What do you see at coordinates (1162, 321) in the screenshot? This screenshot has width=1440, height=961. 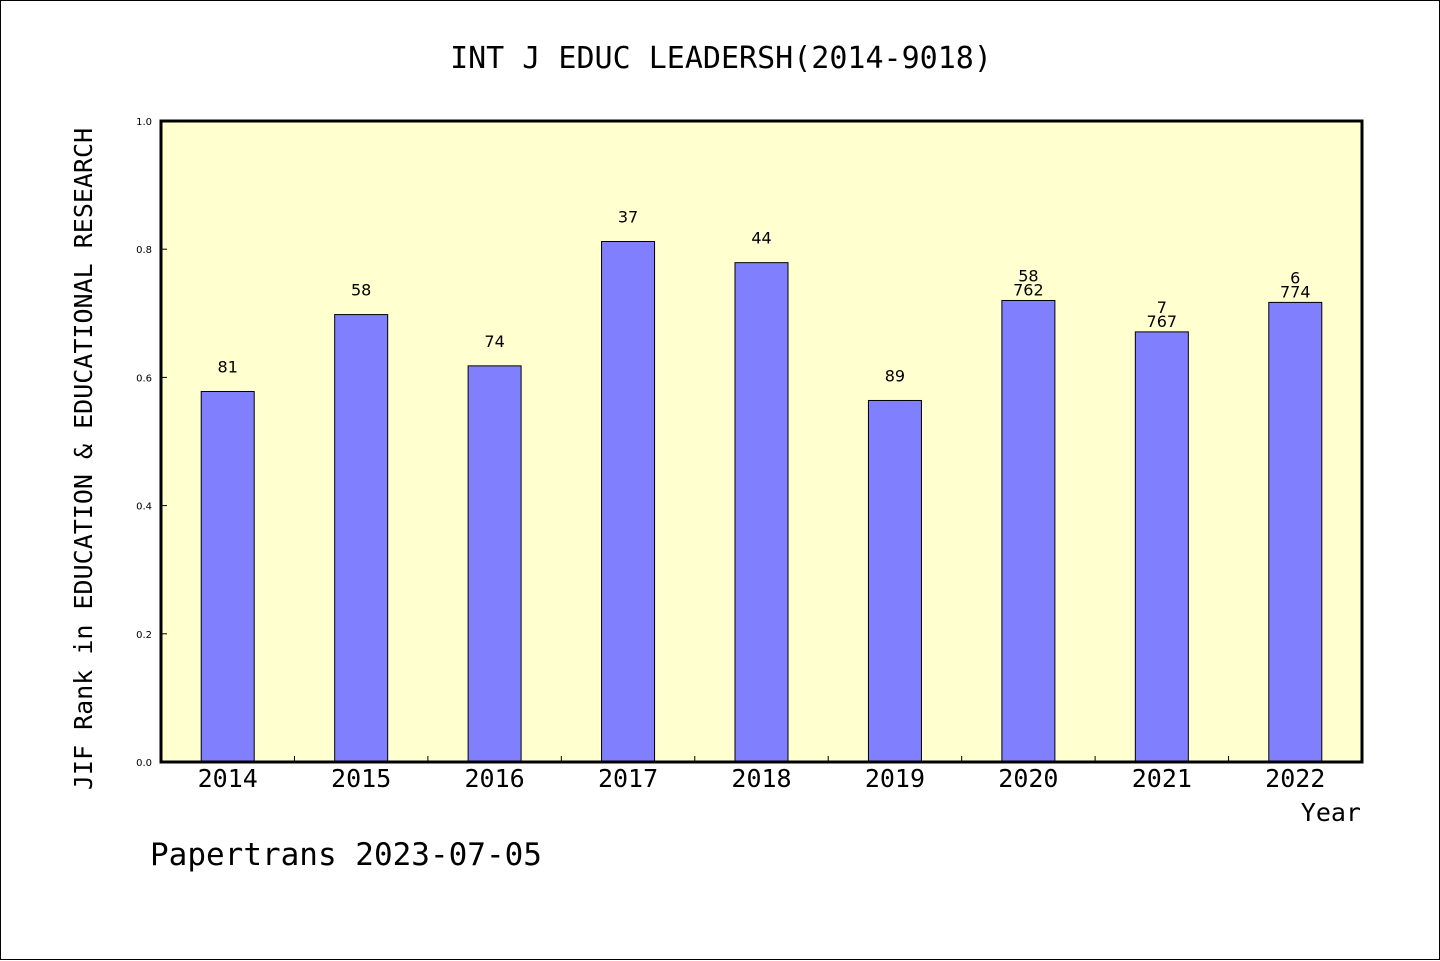 I see `bar-data-label: 767` at bounding box center [1162, 321].